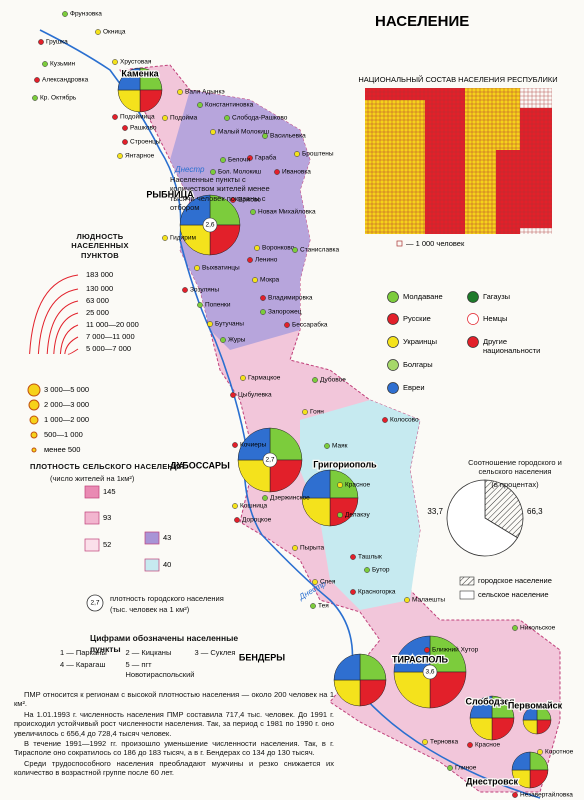  I want to click on legend-label: Евреи, so click(414, 387).